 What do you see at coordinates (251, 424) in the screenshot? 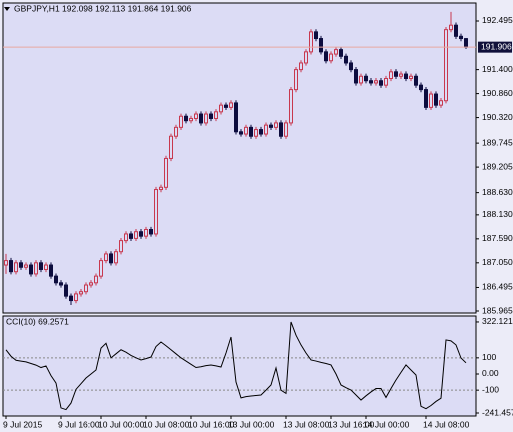
I see `x-tick-label: 13 Jul 00:00` at bounding box center [251, 424].